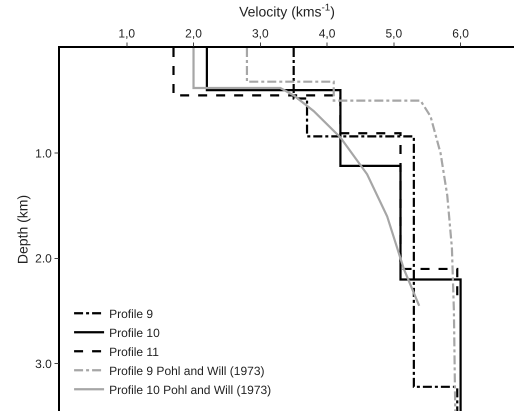  Describe the element at coordinates (134, 333) in the screenshot. I see `legend-label: Profile 10` at that location.